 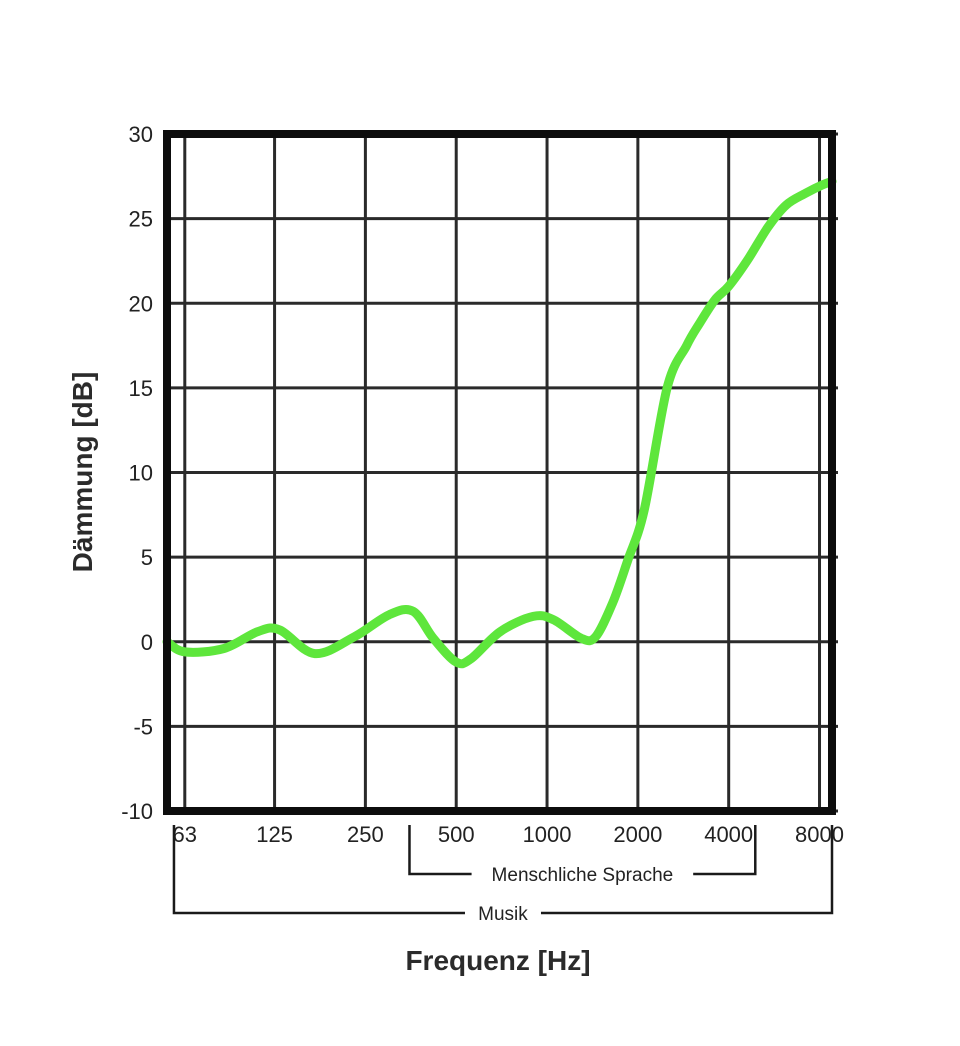 I want to click on range-brackets: Menschliche Sprache Musik, so click(x=503, y=875).